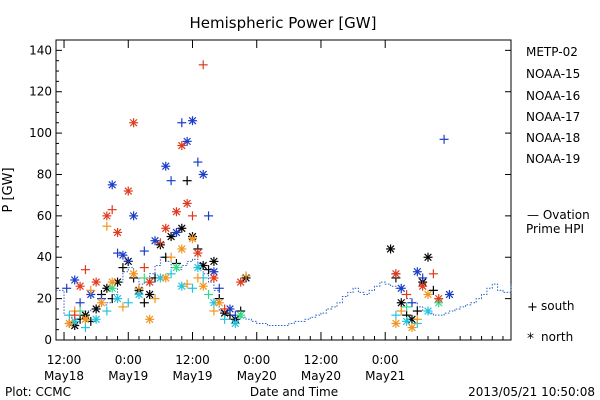 The image size is (600, 400). Describe the element at coordinates (40, 50) in the screenshot. I see `y-tick-label: 140` at that location.